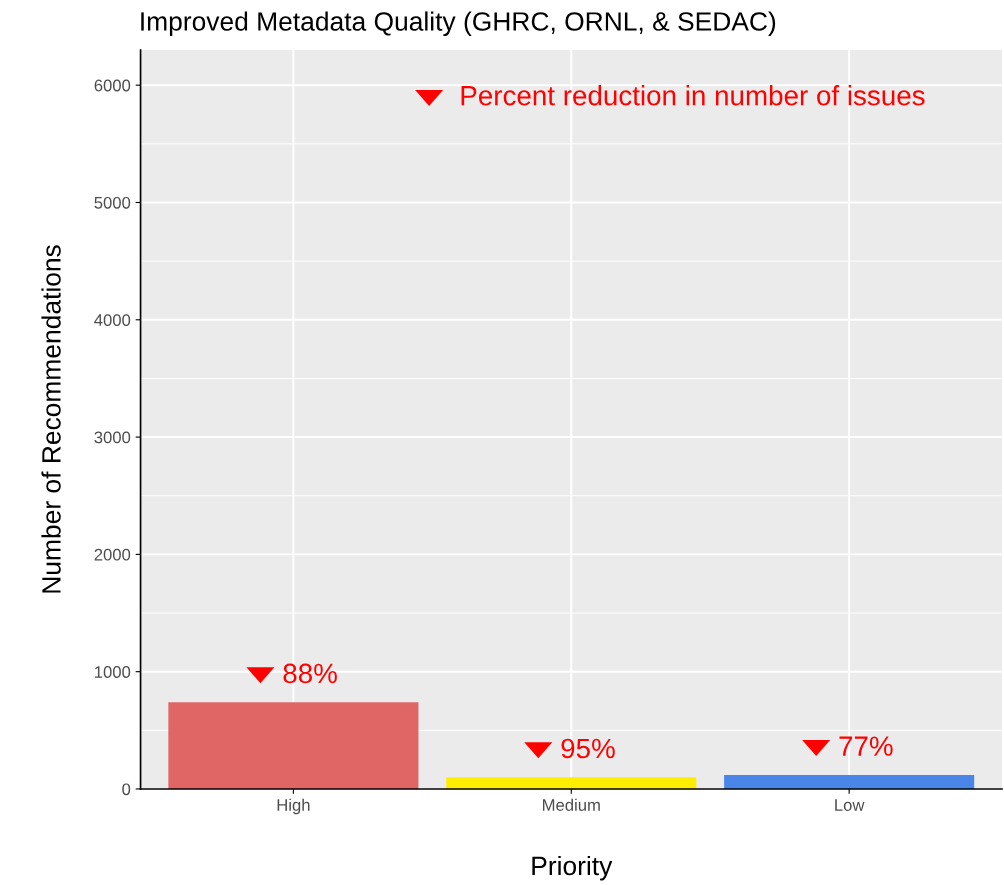 This screenshot has height=885, width=1004. Describe the element at coordinates (126, 789) in the screenshot. I see `y-tick-label: 0` at that location.